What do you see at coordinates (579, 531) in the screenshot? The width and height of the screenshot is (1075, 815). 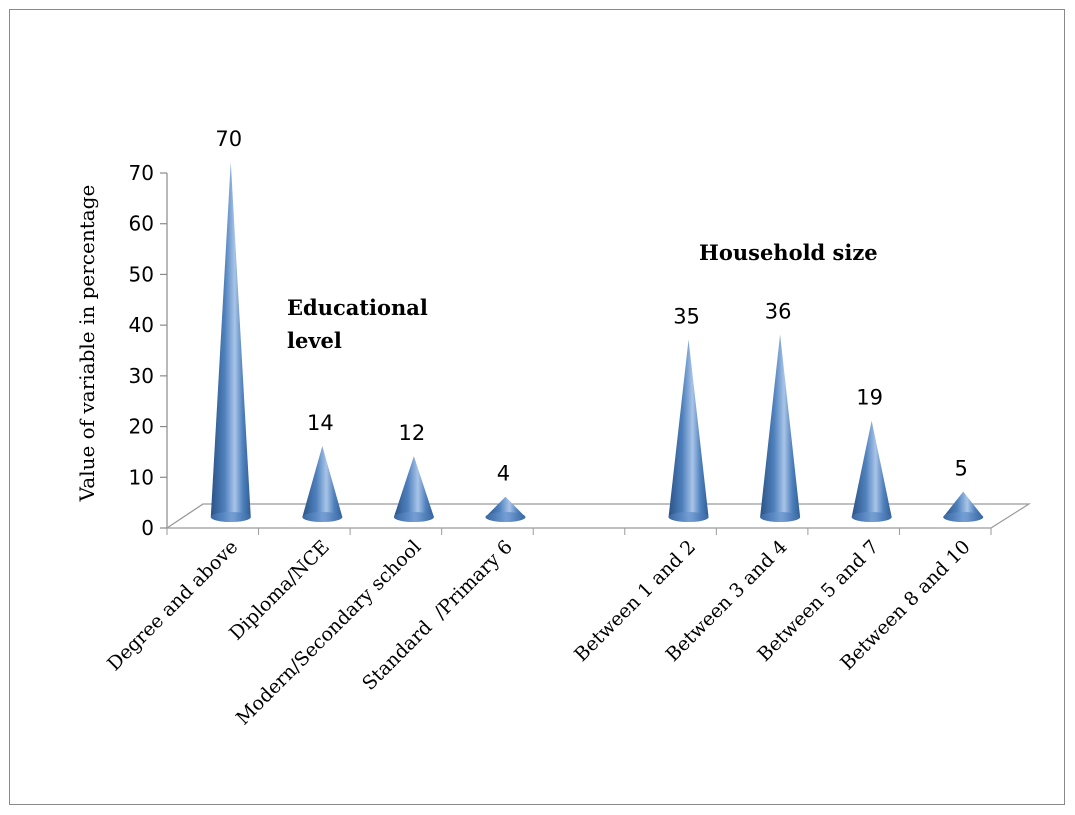 I see `x-axis-ticks` at bounding box center [579, 531].